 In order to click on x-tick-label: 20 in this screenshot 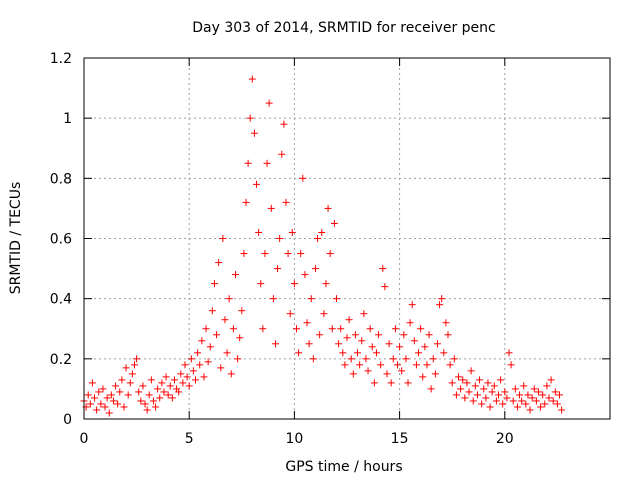, I will do `click(505, 439)`.